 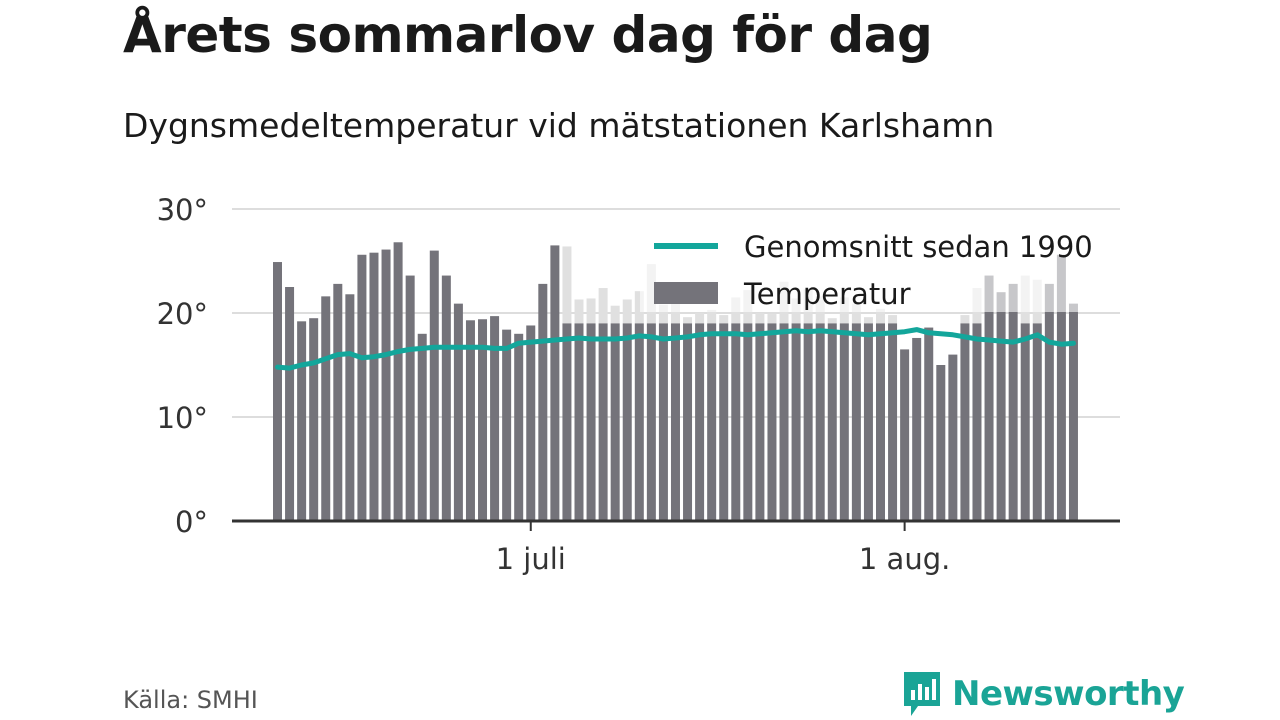 What do you see at coordinates (918, 247) in the screenshot?
I see `legend-line-label: Genomsnitt sedan 1990` at bounding box center [918, 247].